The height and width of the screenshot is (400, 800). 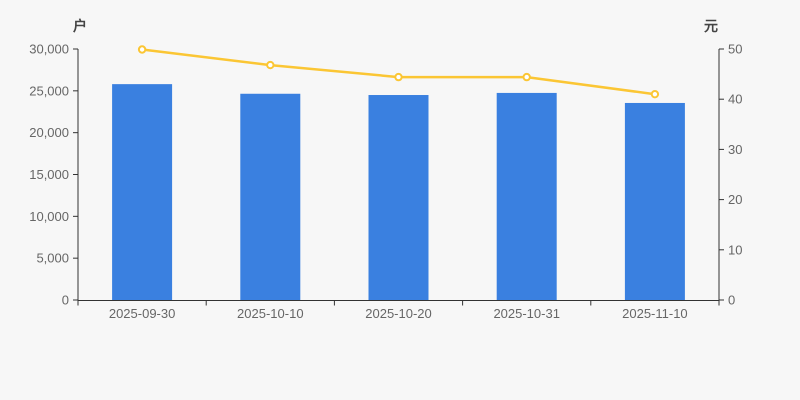 What do you see at coordinates (735, 199) in the screenshot?
I see `right-axis-tick-label: 20` at bounding box center [735, 199].